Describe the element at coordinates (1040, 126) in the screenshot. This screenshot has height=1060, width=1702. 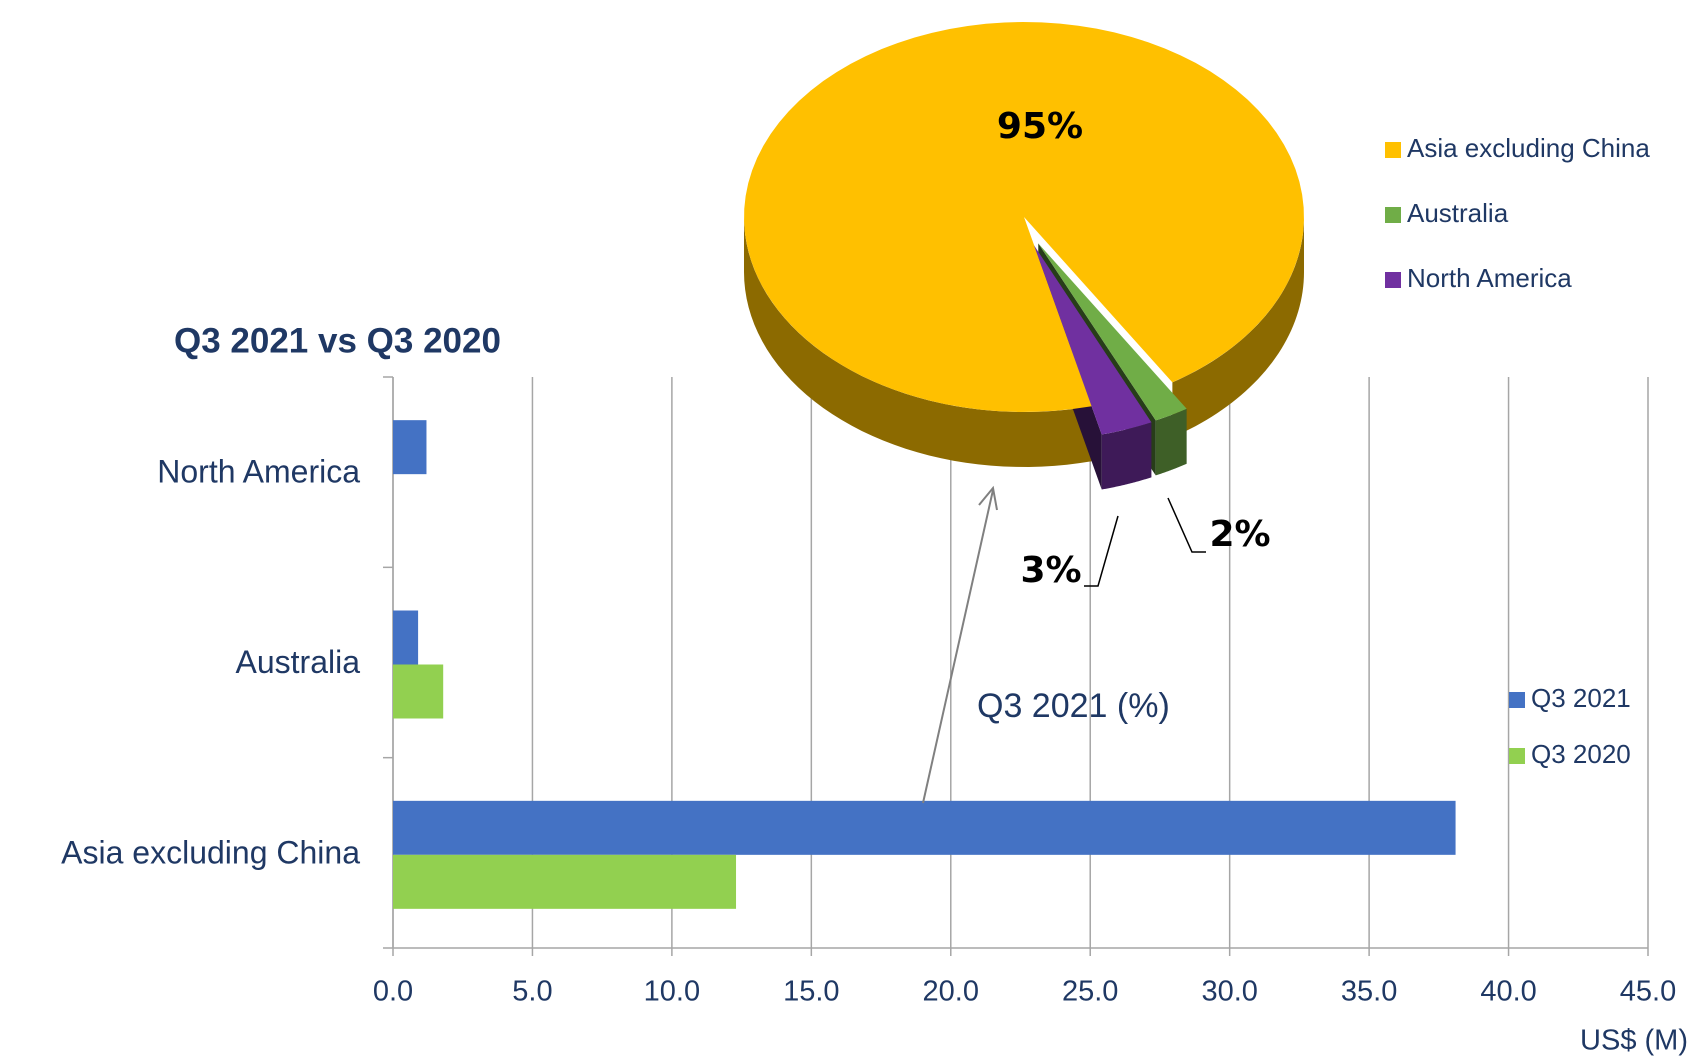
I see `pie-value-label: 95%` at that location.